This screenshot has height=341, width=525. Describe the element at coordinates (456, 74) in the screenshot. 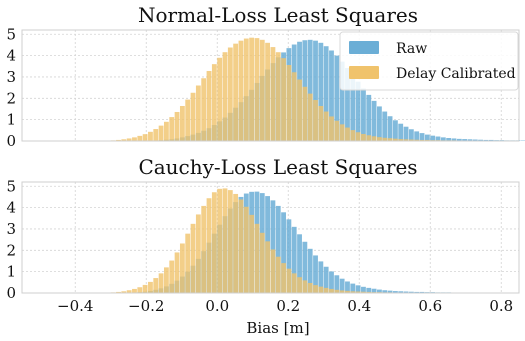

I see `legend-label-delay-calibrated: Delay Calibrated` at that location.